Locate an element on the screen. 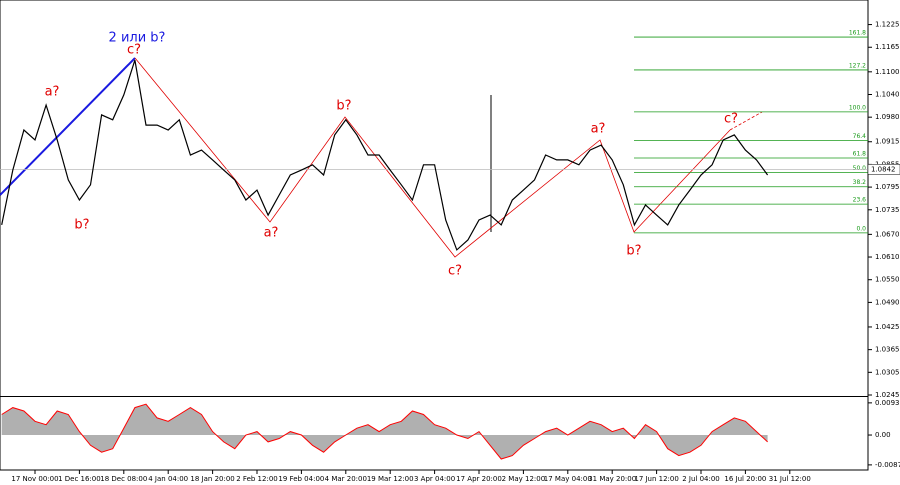  fib-label: 50.0 is located at coordinates (860, 168).